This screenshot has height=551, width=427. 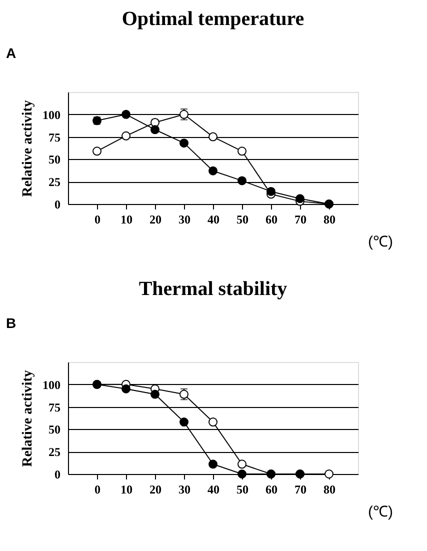 What do you see at coordinates (11, 53) in the screenshot?
I see `text: A` at bounding box center [11, 53].